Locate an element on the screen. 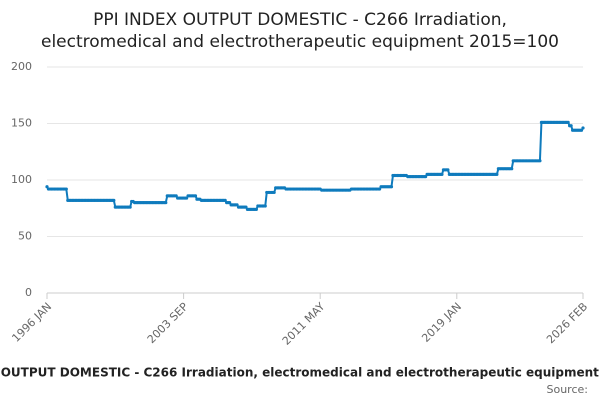 Image resolution: width=600 pixels, height=400 pixels. x-tick-label: 2011 MAY is located at coordinates (304, 324).